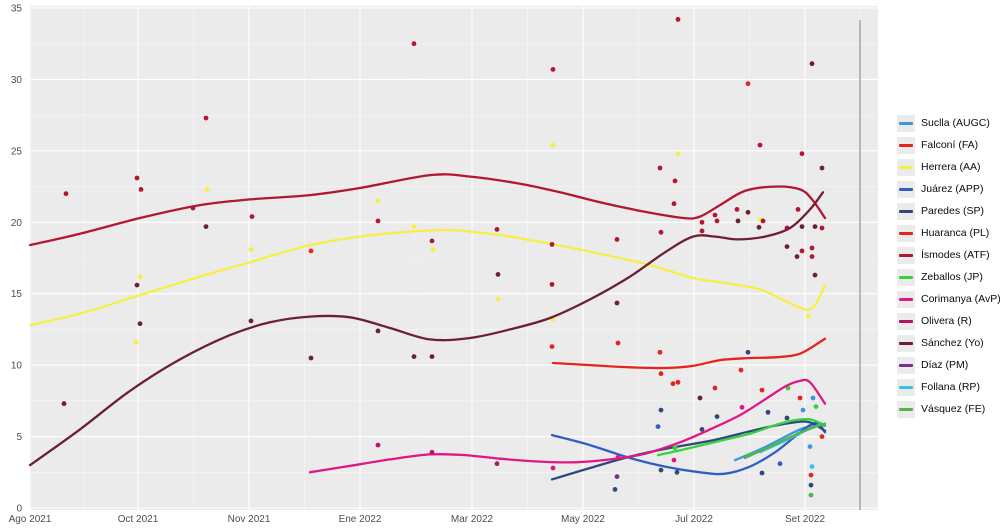 The height and width of the screenshot is (528, 1000). I want to click on legend-label: Herrera (AA), so click(951, 167).